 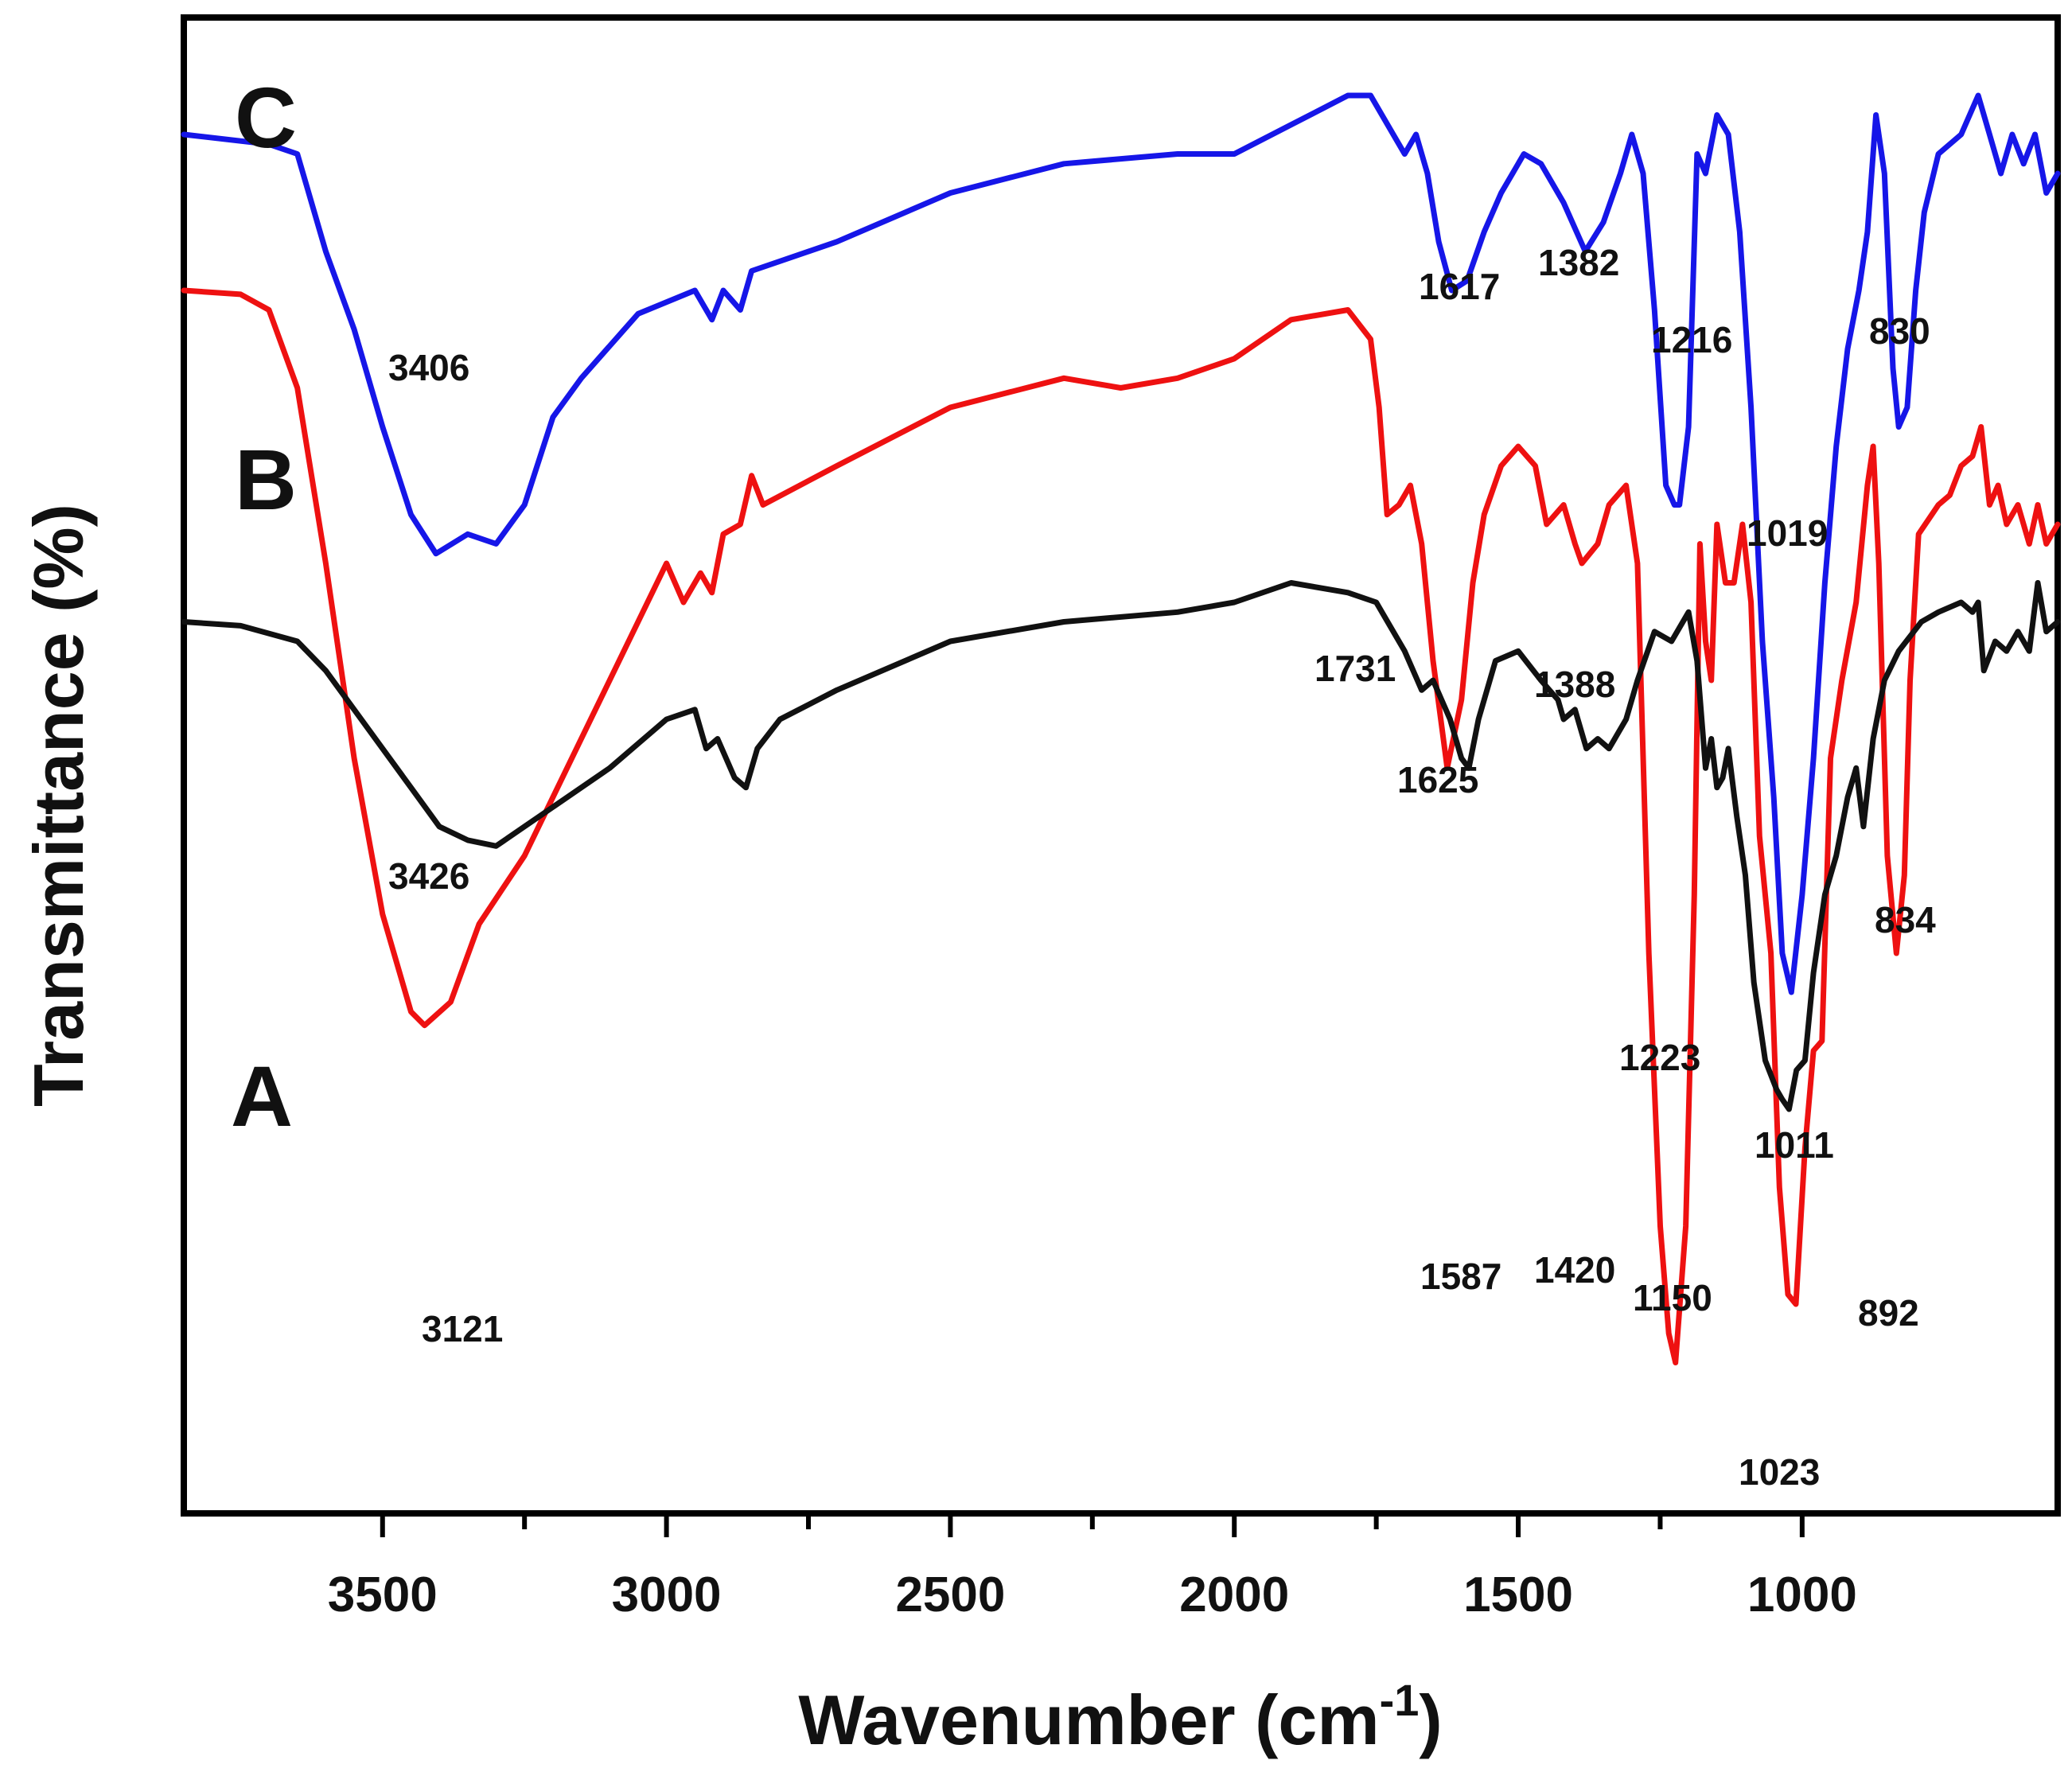 I want to click on peak-label: 1011, so click(x=1794, y=1145).